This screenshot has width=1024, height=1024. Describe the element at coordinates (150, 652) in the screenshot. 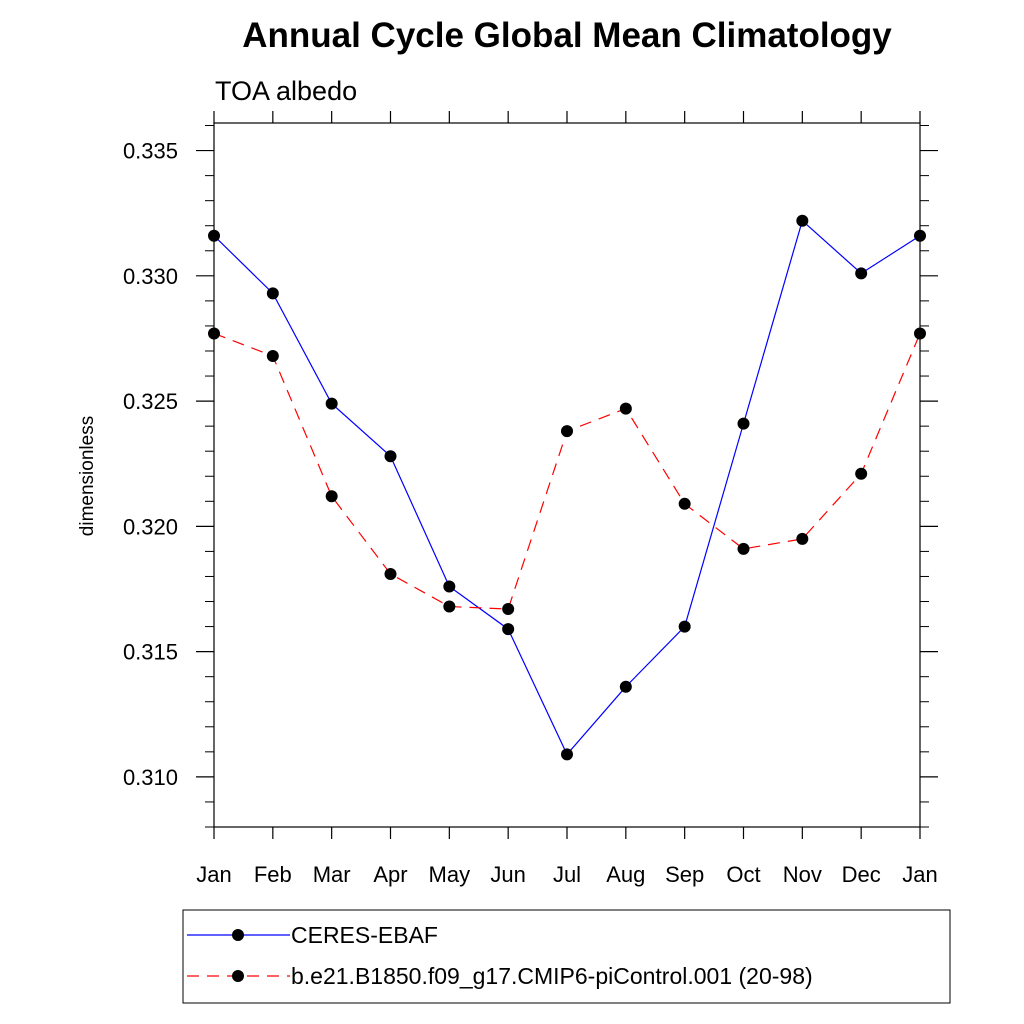

I see `y-tick-label: 0.315` at that location.